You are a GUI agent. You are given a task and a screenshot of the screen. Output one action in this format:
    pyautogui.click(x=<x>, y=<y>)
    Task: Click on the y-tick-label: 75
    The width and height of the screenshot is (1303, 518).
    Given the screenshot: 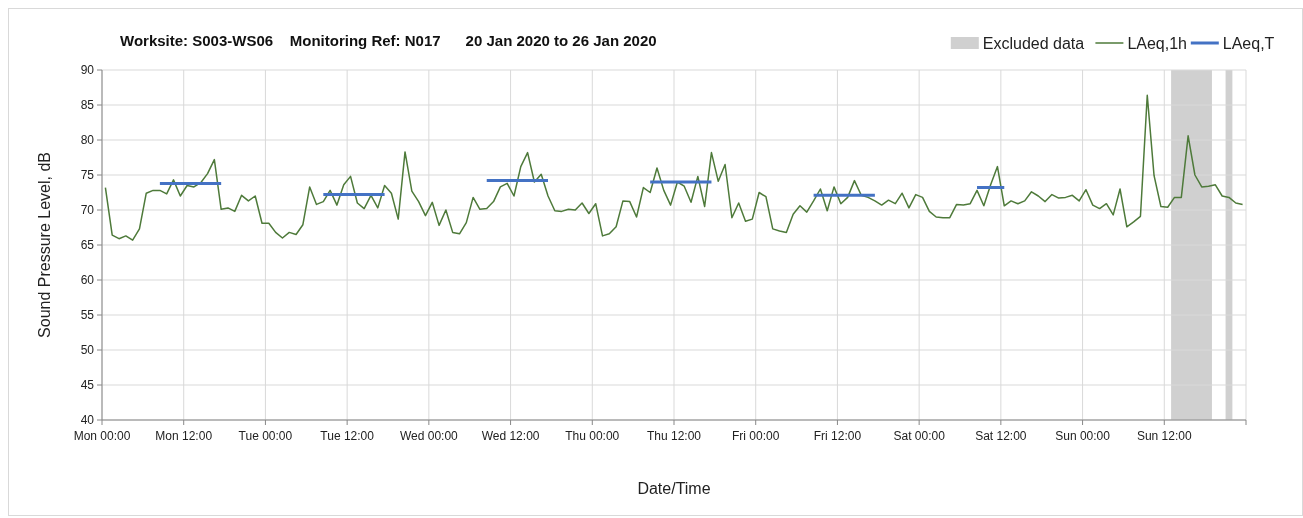 What is the action you would take?
    pyautogui.click(x=87, y=175)
    